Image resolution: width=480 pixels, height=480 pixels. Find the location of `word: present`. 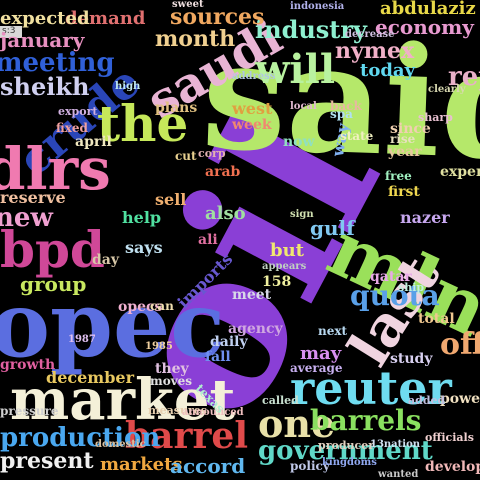

word: present is located at coordinates (47, 461).